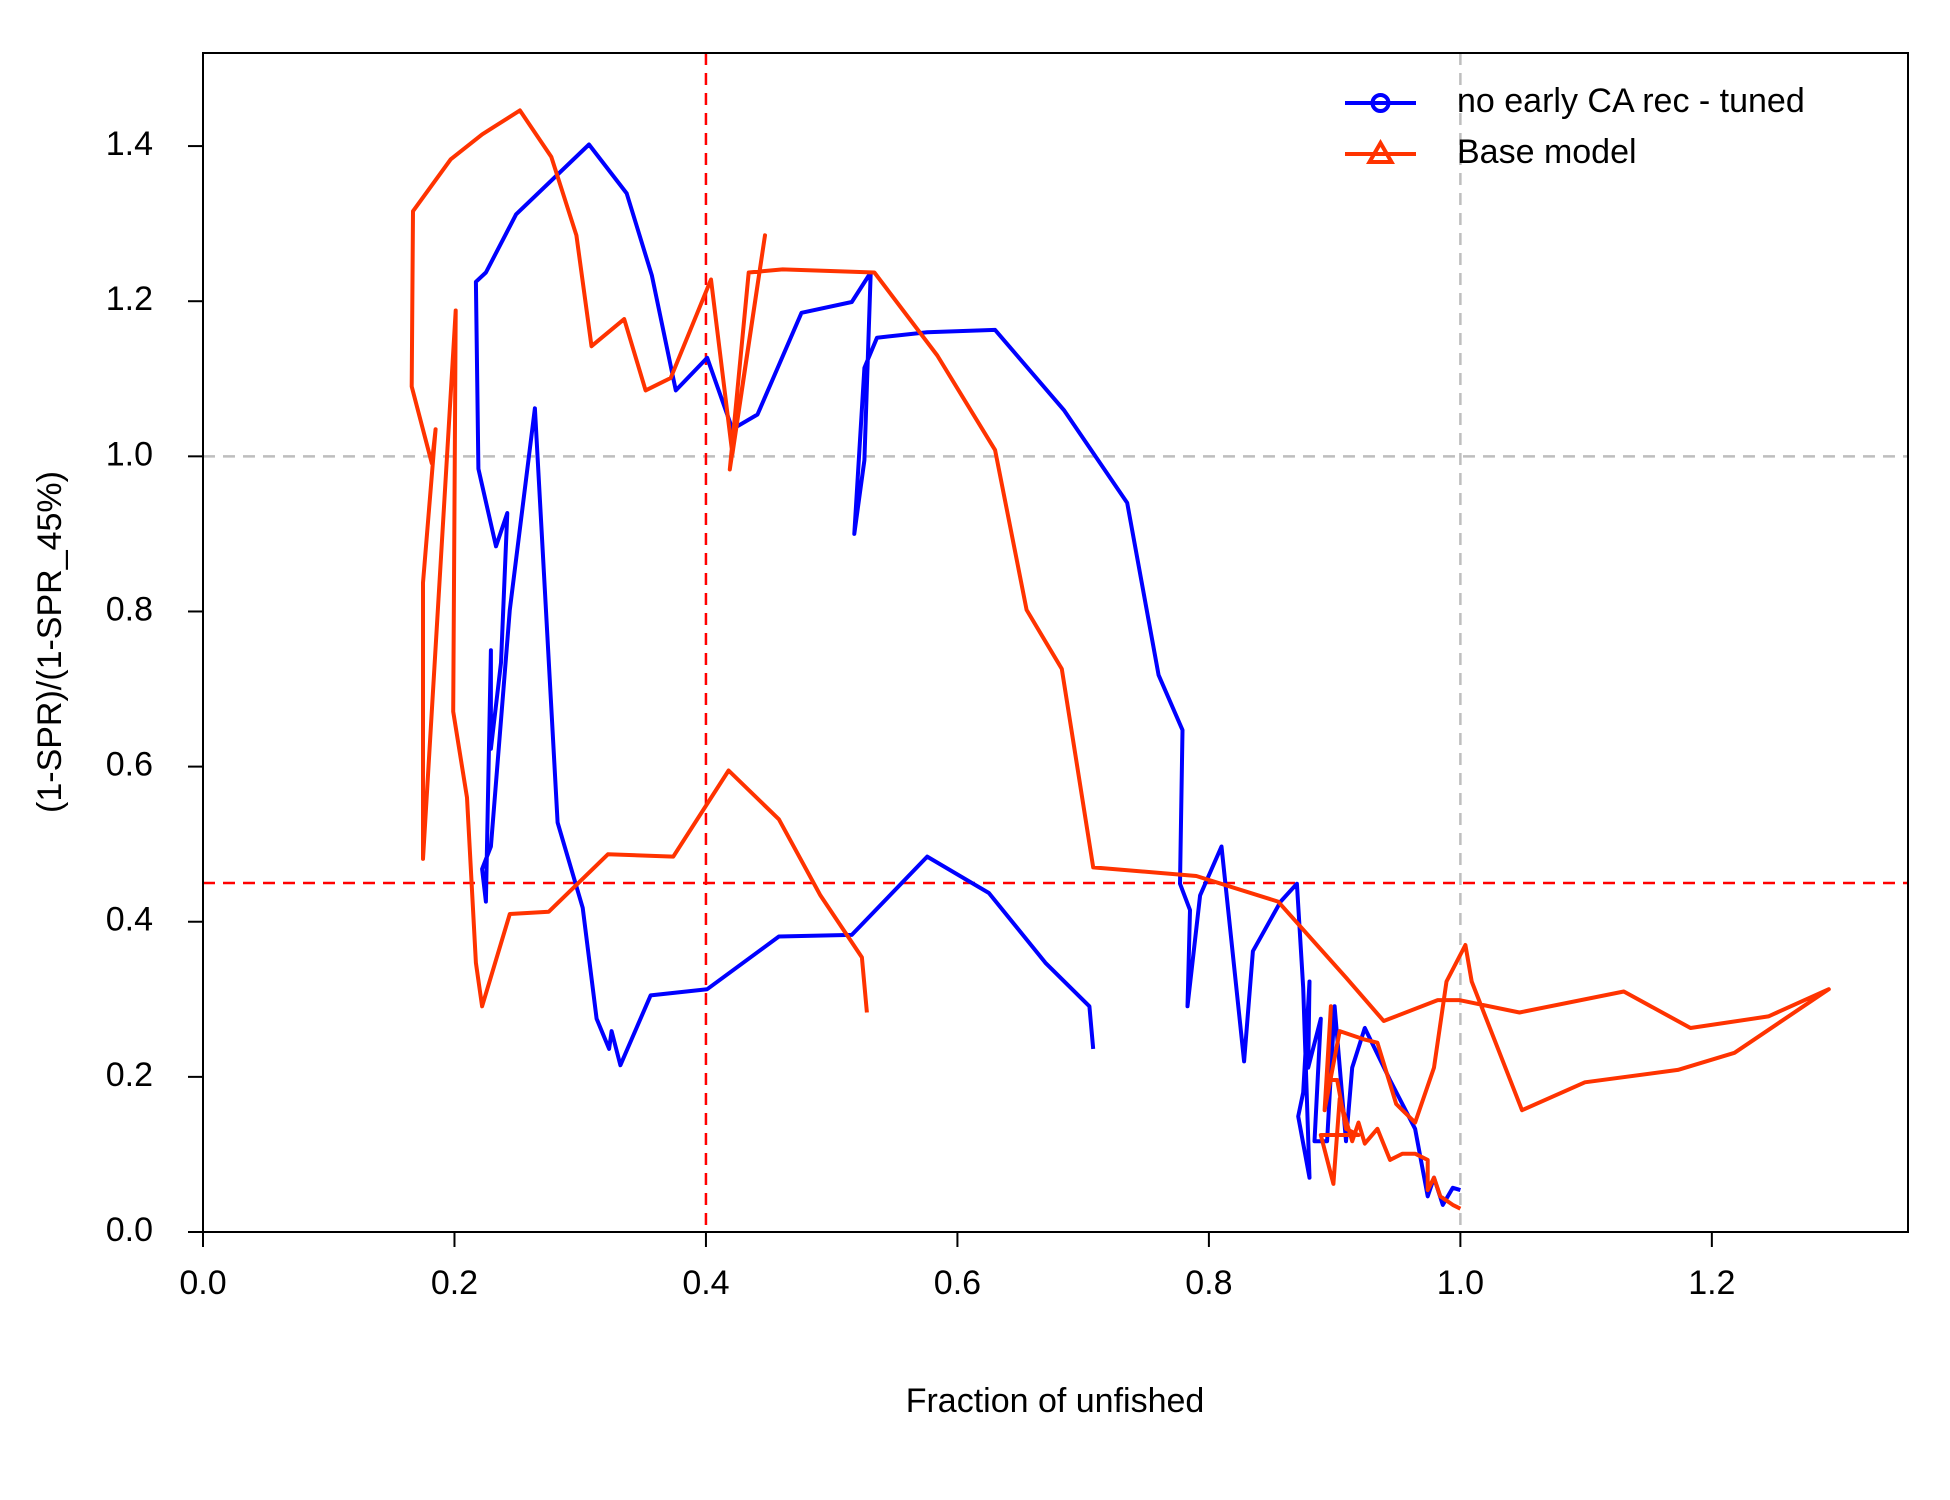  I want to click on x-axis-title: Fraction of unfished, so click(1055, 1401).